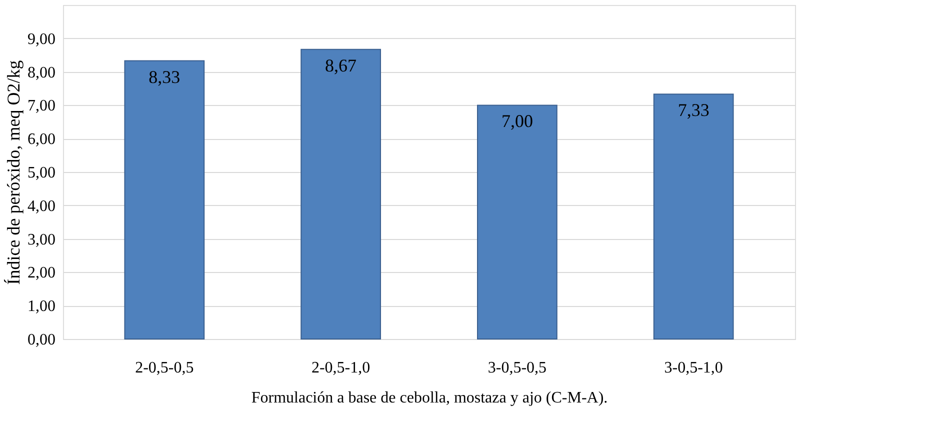 Image resolution: width=942 pixels, height=432 pixels. I want to click on data-label: 7,00, so click(517, 121).